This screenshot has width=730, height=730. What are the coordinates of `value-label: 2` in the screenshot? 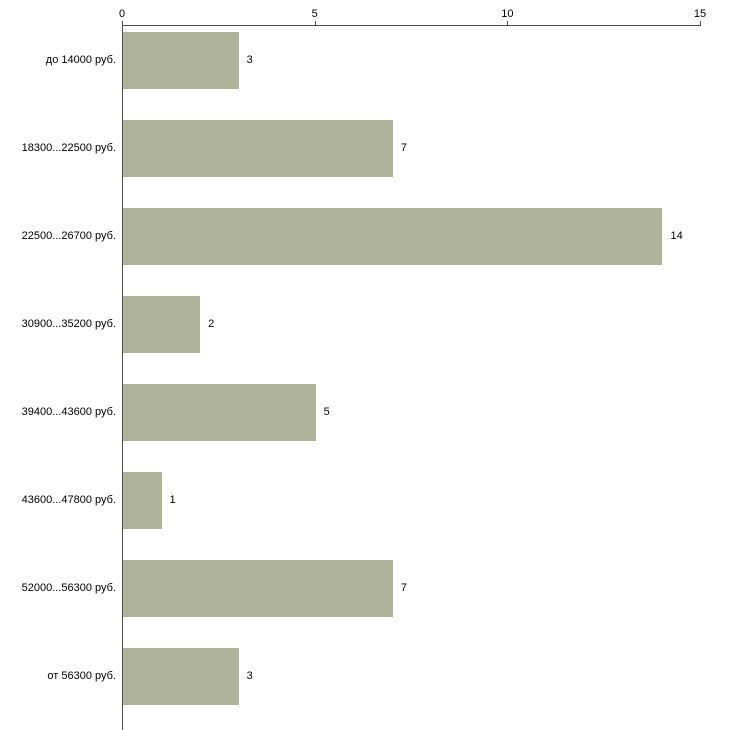 It's located at (211, 323).